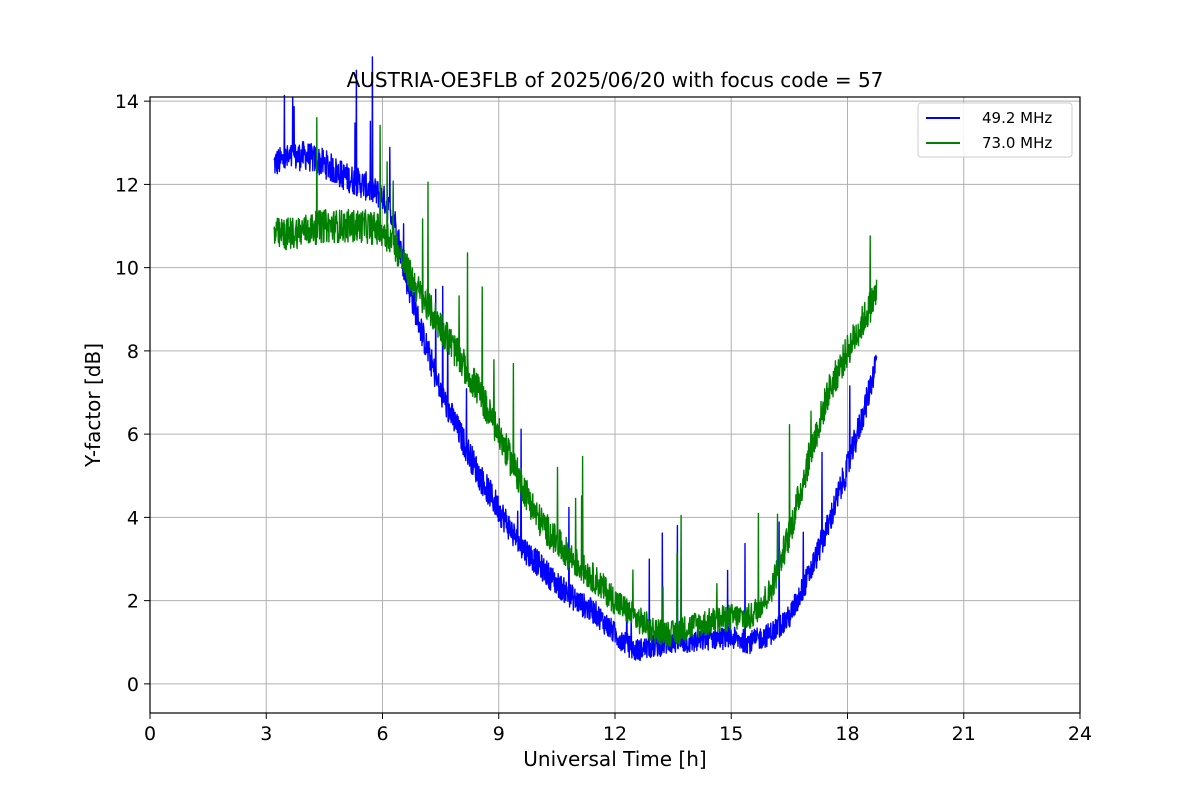  What do you see at coordinates (499, 734) in the screenshot?
I see `x-tick-label: 9` at bounding box center [499, 734].